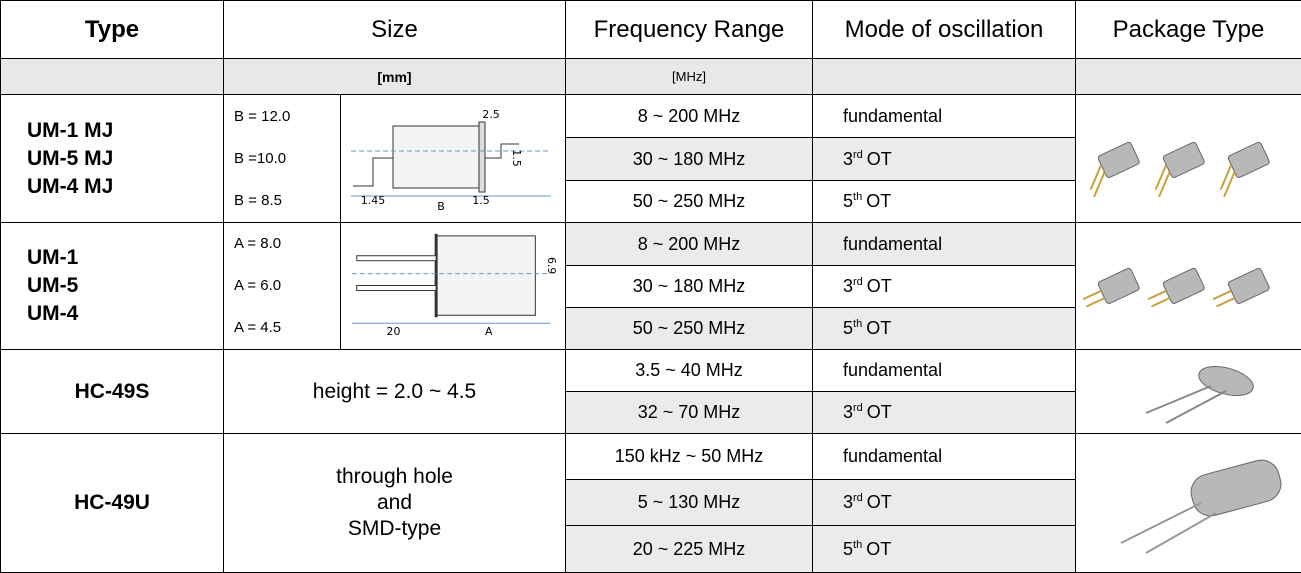 The height and width of the screenshot is (573, 1301). What do you see at coordinates (112, 503) in the screenshot?
I see `type-name: HC-49U` at bounding box center [112, 503].